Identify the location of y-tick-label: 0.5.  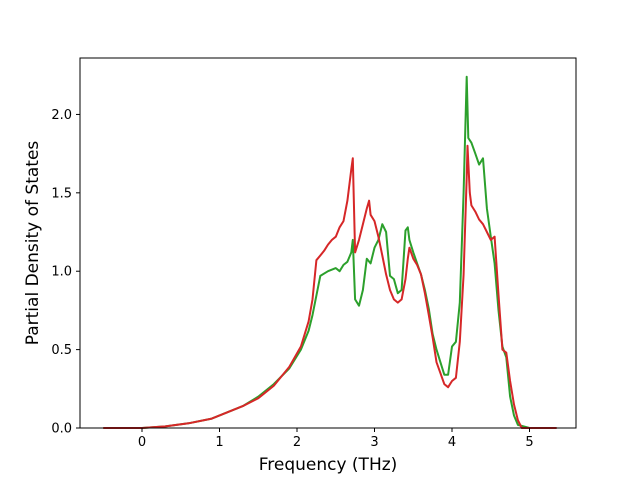
(61, 350).